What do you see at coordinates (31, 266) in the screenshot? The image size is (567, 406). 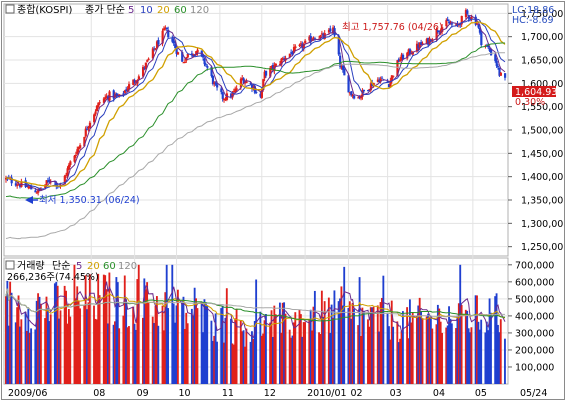 I see `volume-panel-title: 거래량` at bounding box center [31, 266].